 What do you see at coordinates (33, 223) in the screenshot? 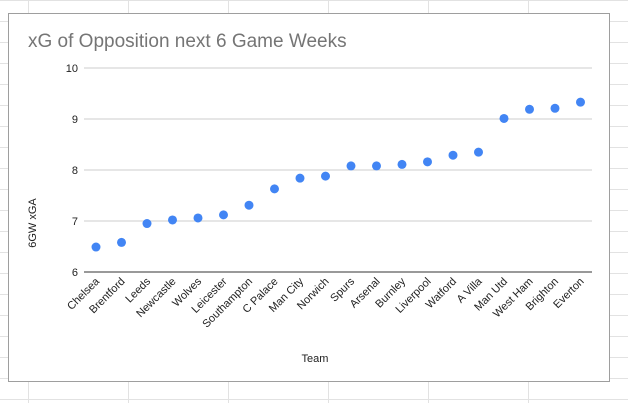
I see `y-axis-title: 6GW xGA` at bounding box center [33, 223].